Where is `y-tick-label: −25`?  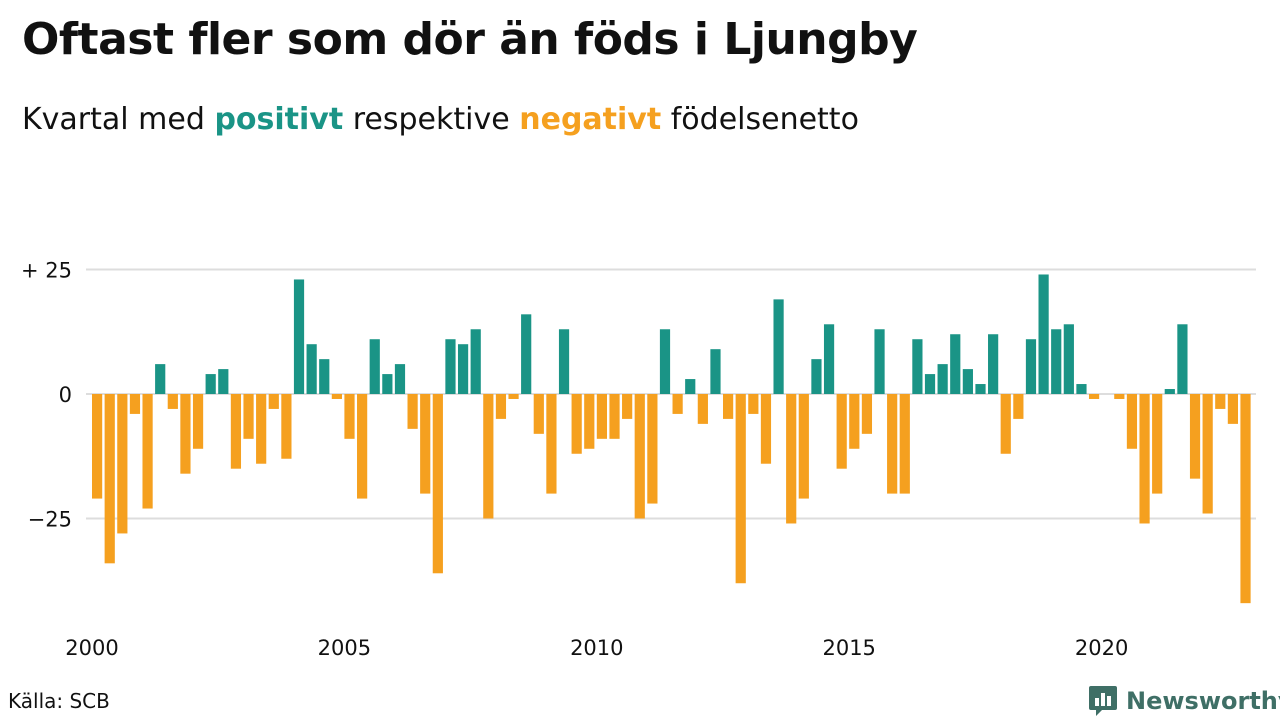
y-tick-label: −25 is located at coordinates (50, 520).